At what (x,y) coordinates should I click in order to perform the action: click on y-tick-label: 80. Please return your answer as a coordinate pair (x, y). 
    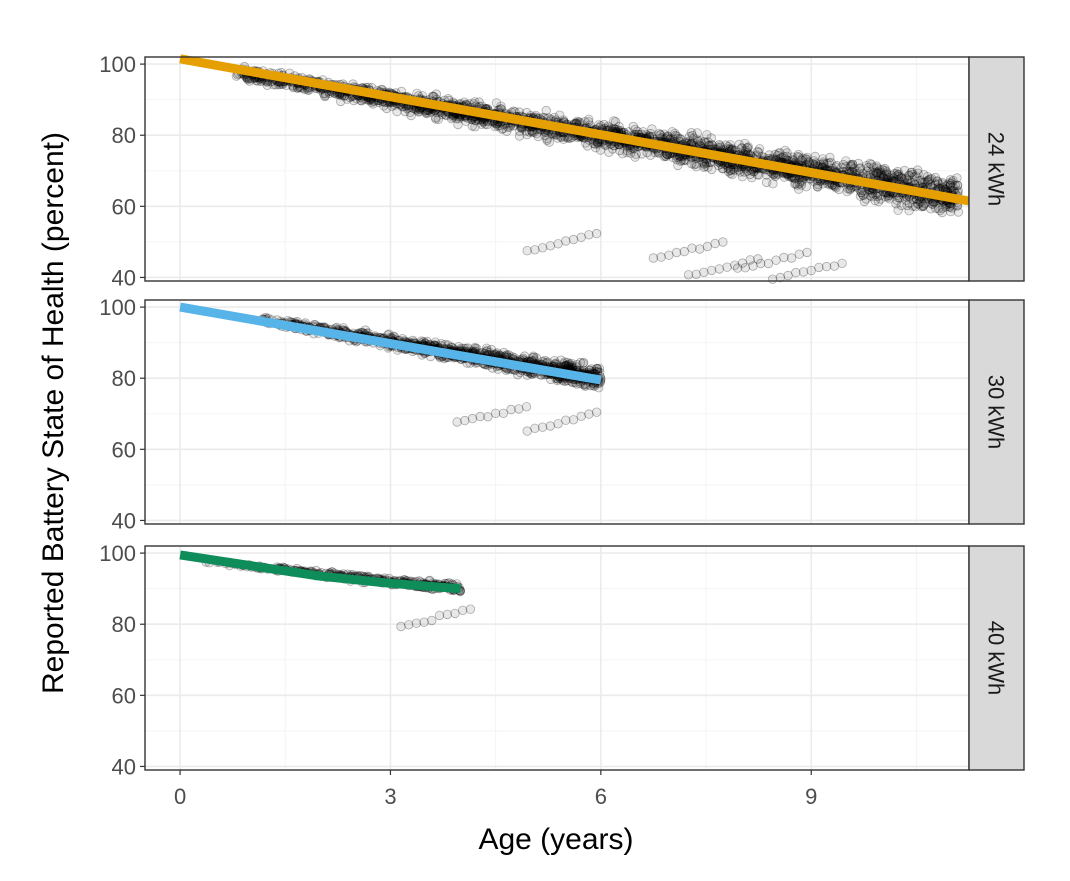
    Looking at the image, I should click on (124, 135).